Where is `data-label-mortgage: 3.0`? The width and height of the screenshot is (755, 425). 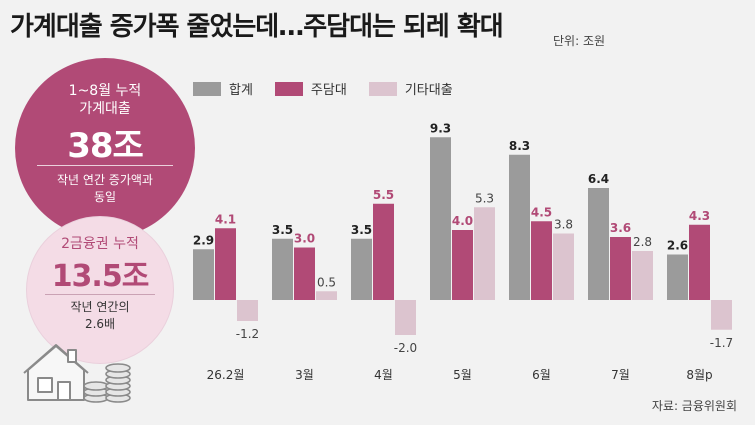
data-label-mortgage: 3.0 is located at coordinates (304, 239).